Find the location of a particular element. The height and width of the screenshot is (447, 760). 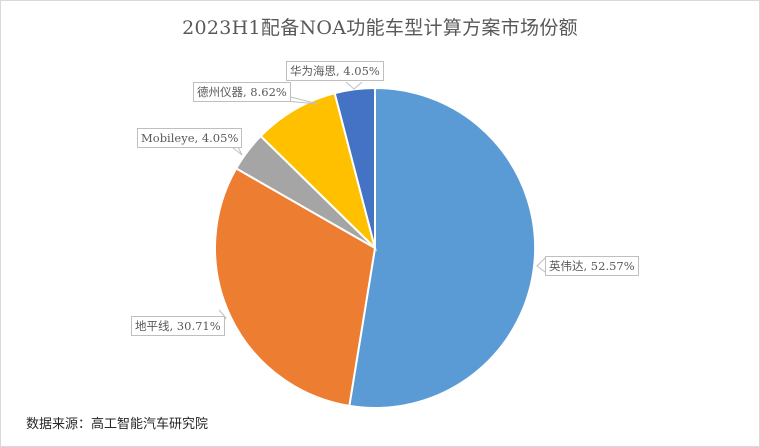

data-source-note: 数据来源：高工智能汽车研究院 is located at coordinates (117, 424).